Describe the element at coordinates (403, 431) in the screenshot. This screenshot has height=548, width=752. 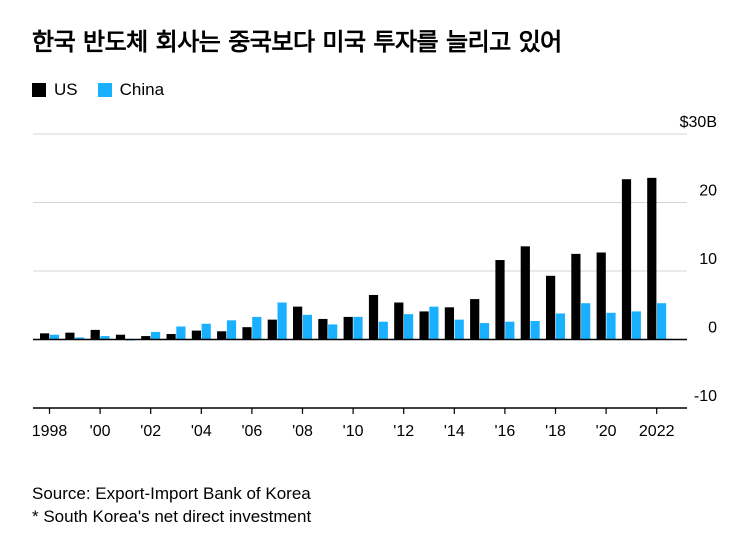
I see `x-tick-label: '12` at that location.